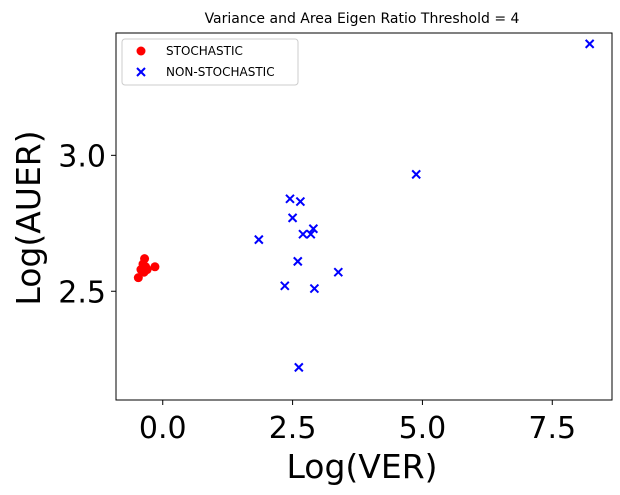  I want to click on x-tick-label: 2.5, so click(293, 428).